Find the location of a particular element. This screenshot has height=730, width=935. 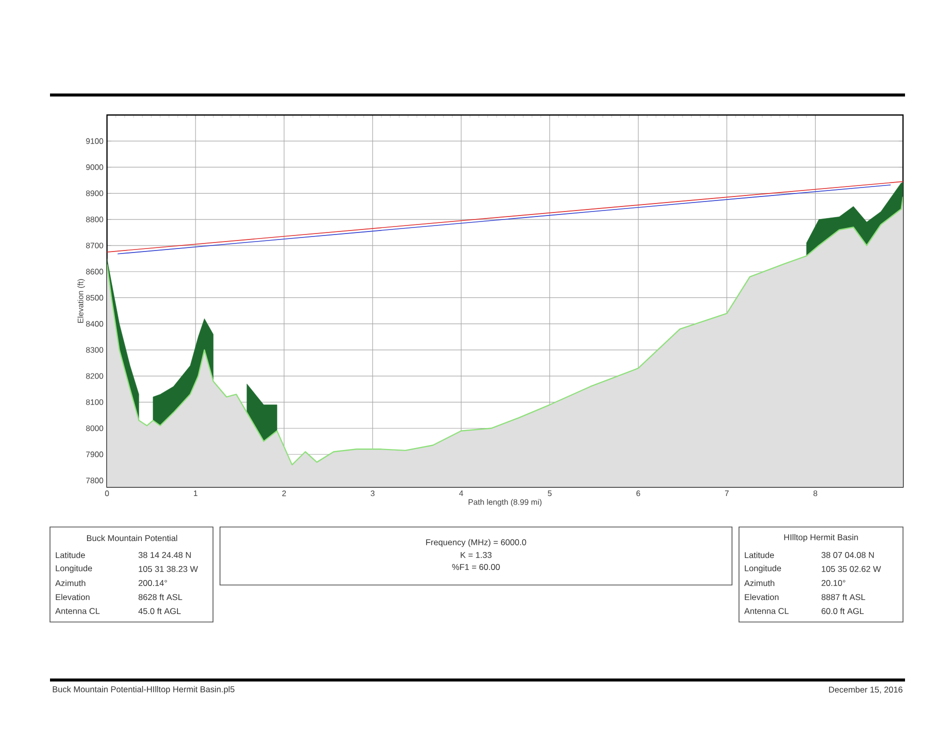

text: Buck Mountain Potential-HIlltop Hermit Basin.pl5 is located at coordinates (143, 690).